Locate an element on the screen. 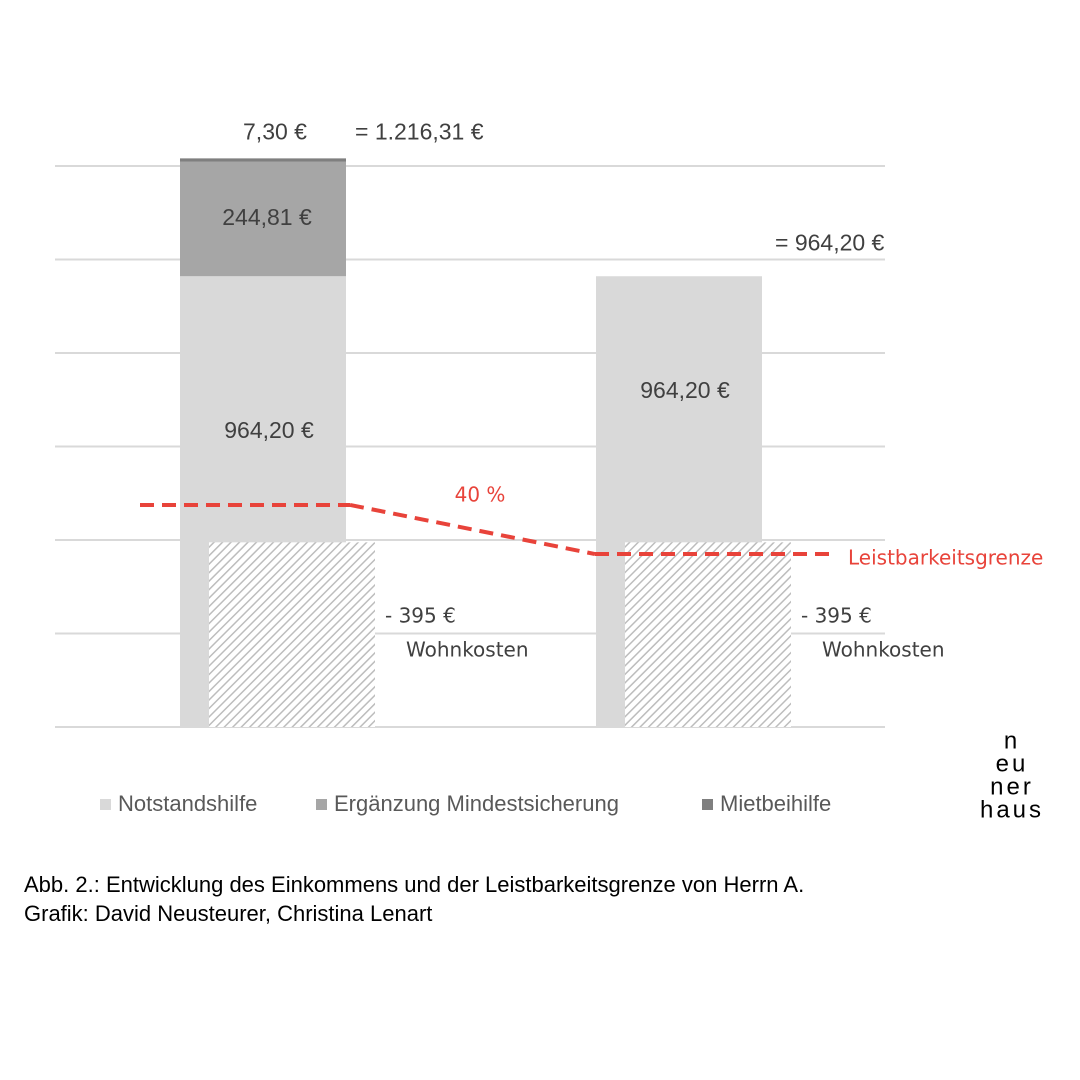 This screenshot has height=1080, width=1080. threshold-percent: 40 % is located at coordinates (480, 495).